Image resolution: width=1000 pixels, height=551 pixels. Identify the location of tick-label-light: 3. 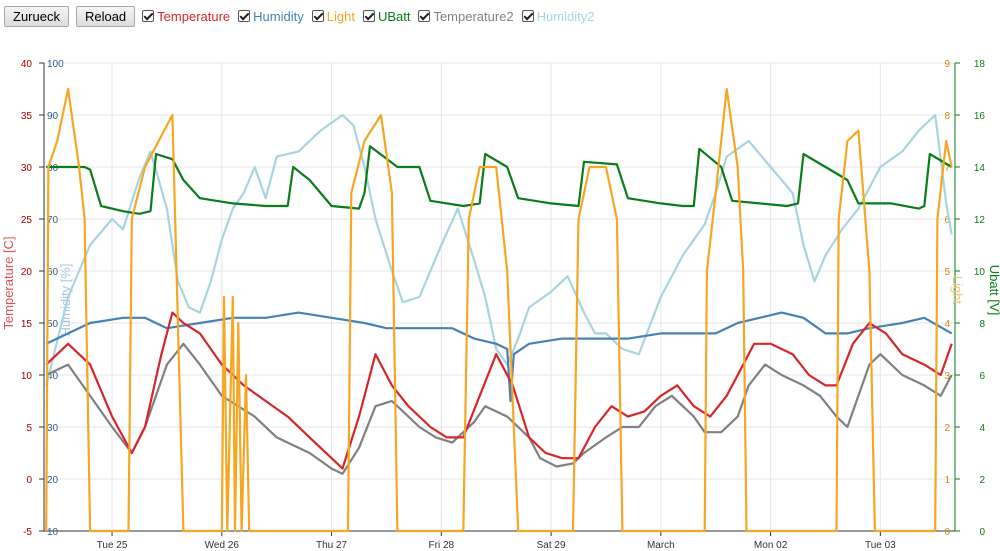
(947, 376).